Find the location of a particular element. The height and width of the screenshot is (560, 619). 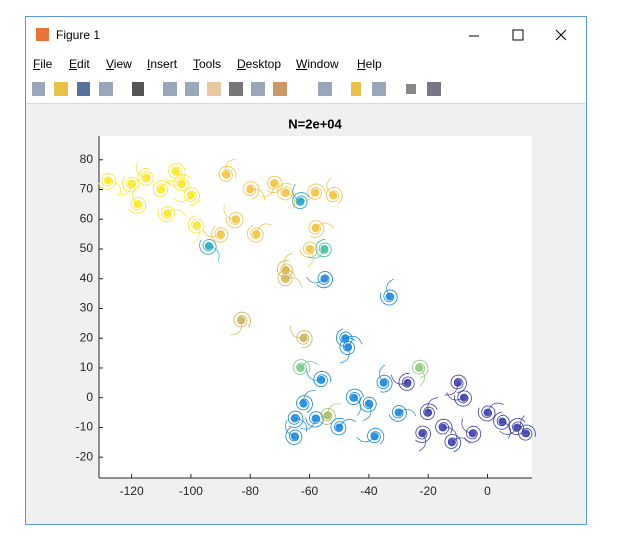

menu-item: Window is located at coordinates (317, 64).